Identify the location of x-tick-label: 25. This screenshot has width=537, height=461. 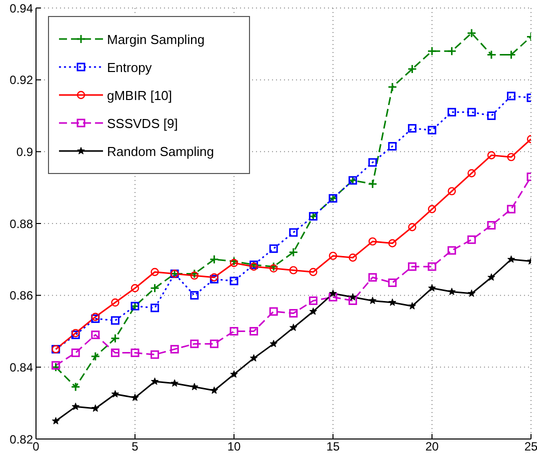
(530, 447).